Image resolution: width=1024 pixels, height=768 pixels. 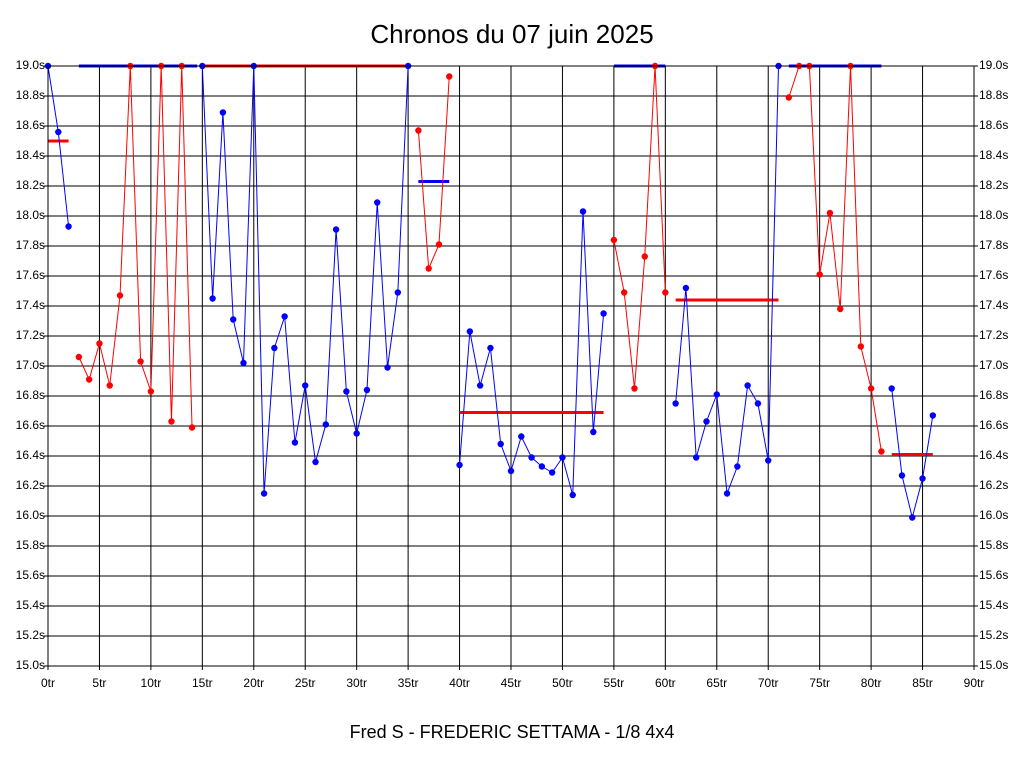 I want to click on y-tick-label: 15.8s, so click(x=30, y=545).